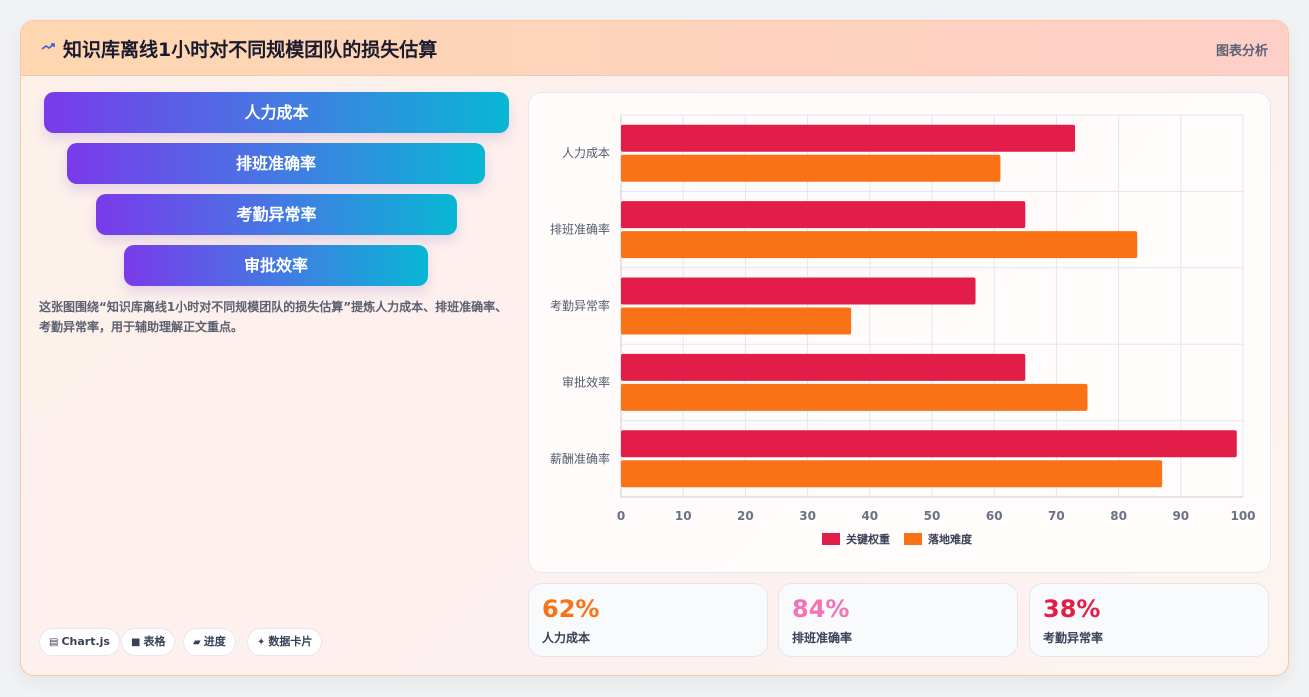 This screenshot has width=1309, height=697. Describe the element at coordinates (1073, 638) in the screenshot. I see `stat-label: 考勤异常率` at that location.